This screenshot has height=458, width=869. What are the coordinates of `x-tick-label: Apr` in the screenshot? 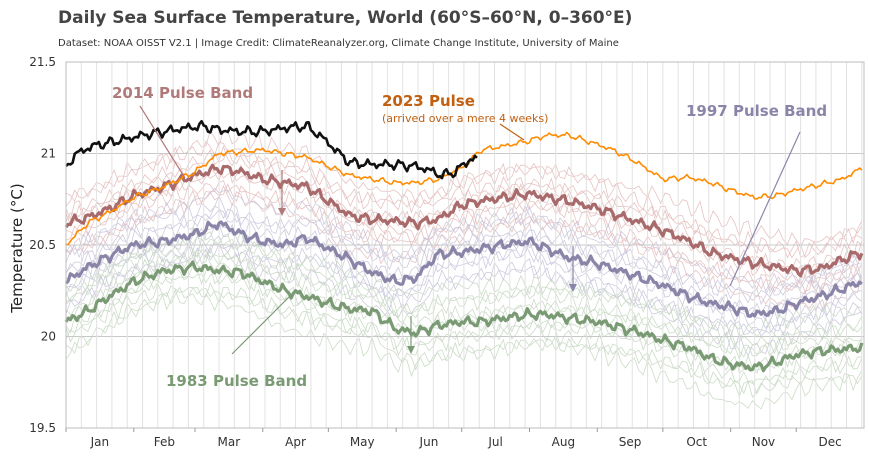 It's located at (295, 442).